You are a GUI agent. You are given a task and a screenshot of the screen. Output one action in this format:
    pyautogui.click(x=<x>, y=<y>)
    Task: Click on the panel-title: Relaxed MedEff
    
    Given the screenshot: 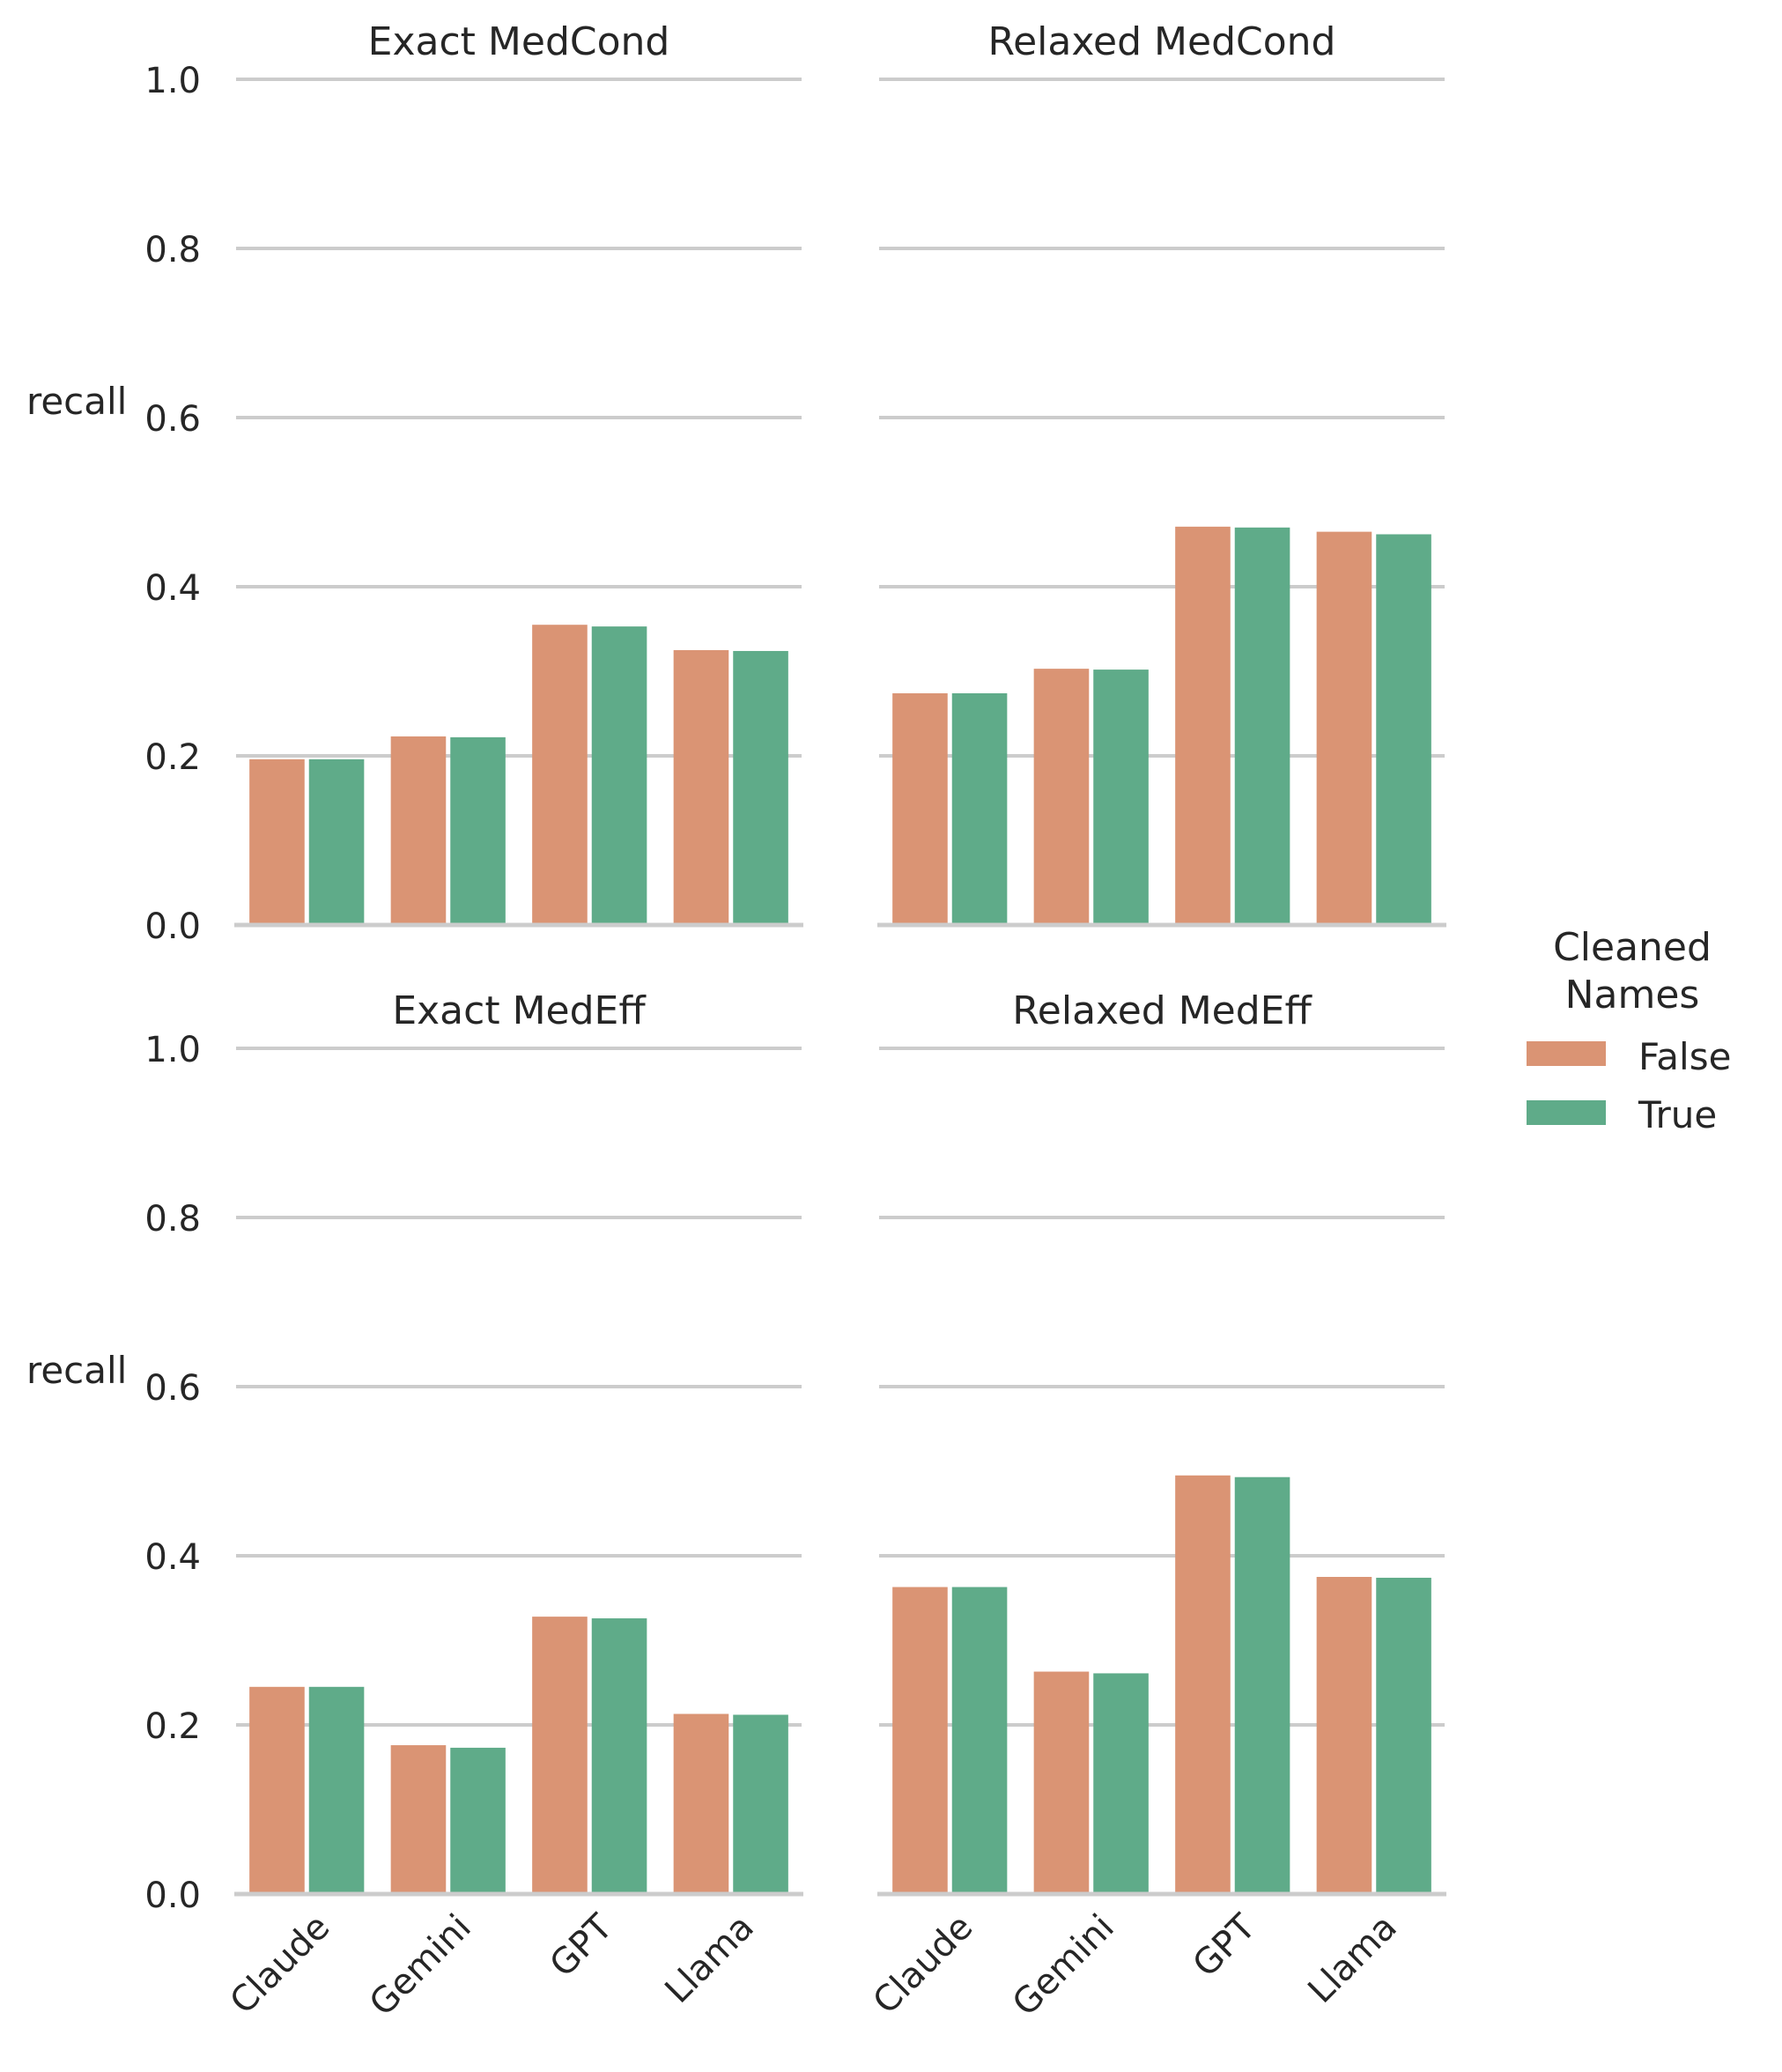 What is the action you would take?
    pyautogui.click(x=1162, y=1010)
    